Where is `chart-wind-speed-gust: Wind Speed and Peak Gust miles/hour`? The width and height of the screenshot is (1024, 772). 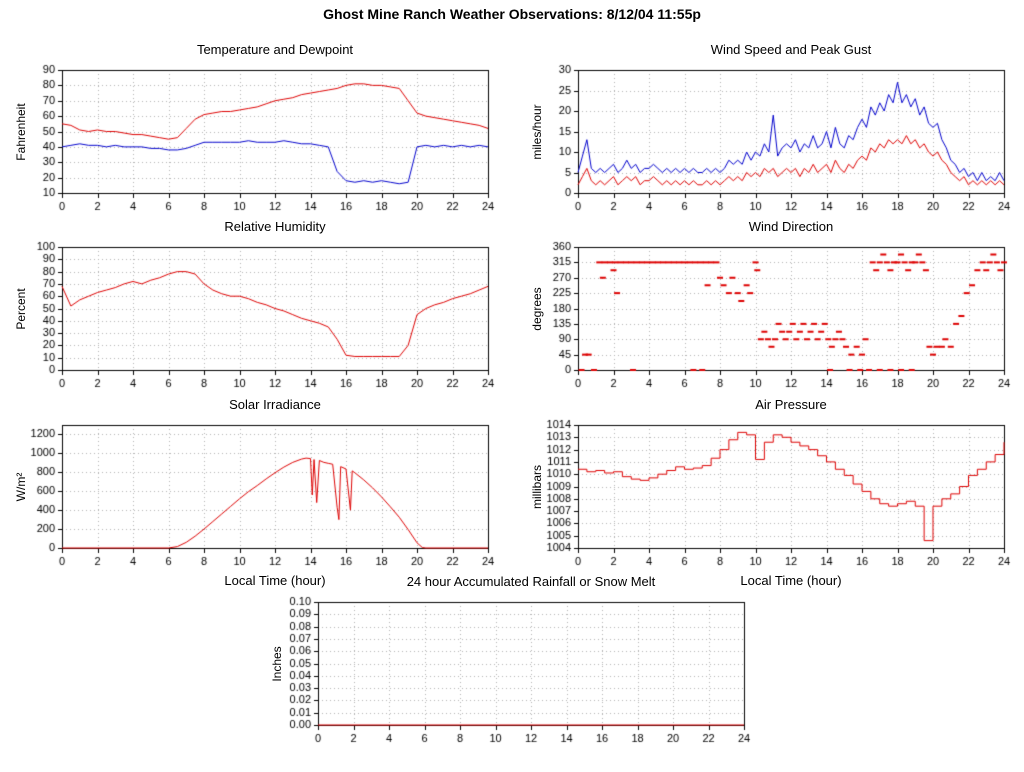 chart-wind-speed-gust: Wind Speed and Peak Gust miles/hour is located at coordinates (770, 140).